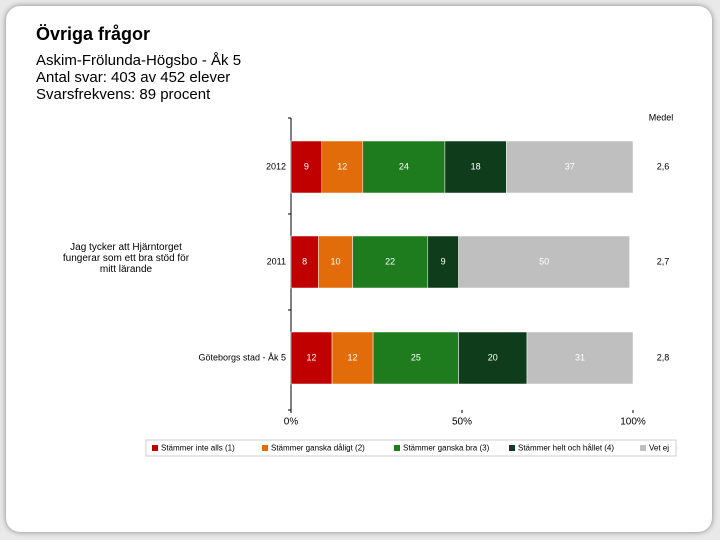 Image resolution: width=720 pixels, height=540 pixels. I want to click on data-label: 20, so click(493, 357).